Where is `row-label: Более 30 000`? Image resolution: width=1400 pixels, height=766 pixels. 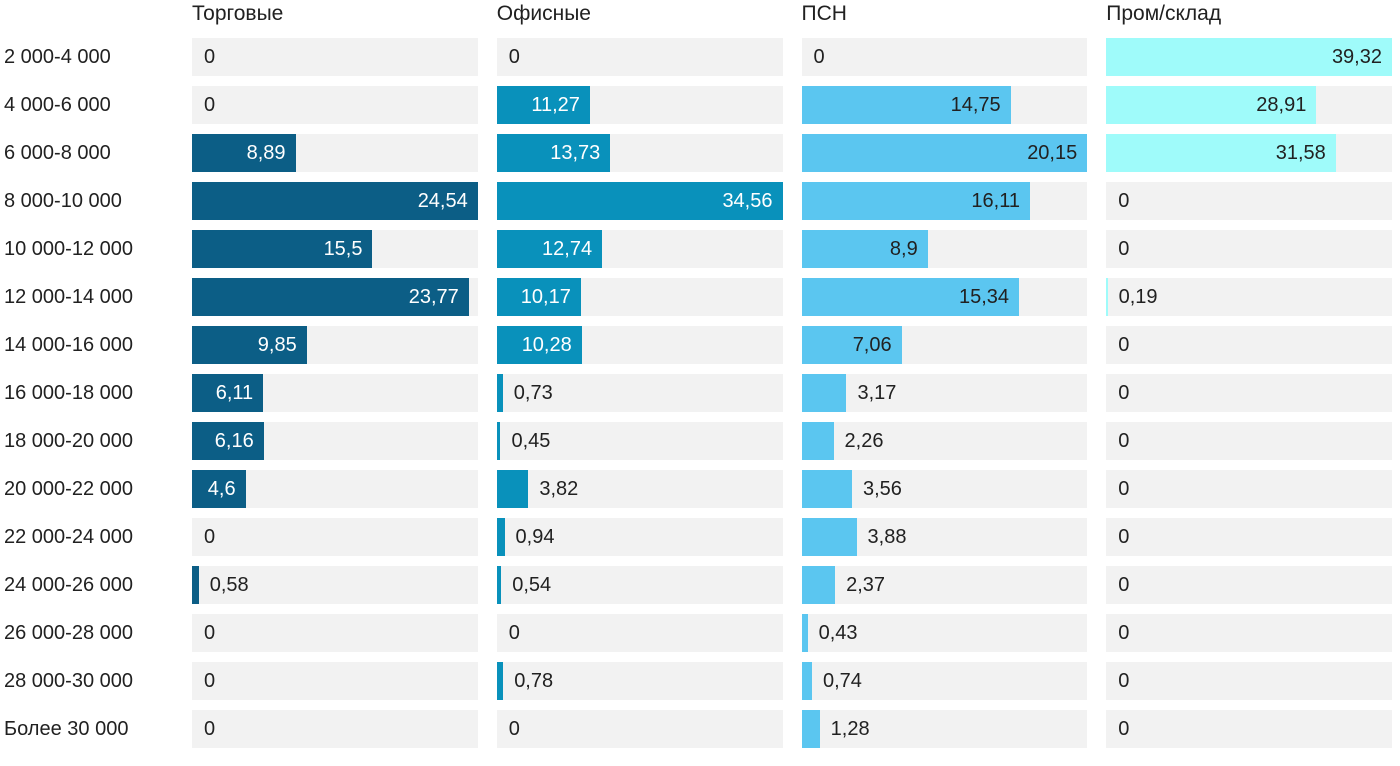
row-label: Более 30 000 is located at coordinates (66, 728).